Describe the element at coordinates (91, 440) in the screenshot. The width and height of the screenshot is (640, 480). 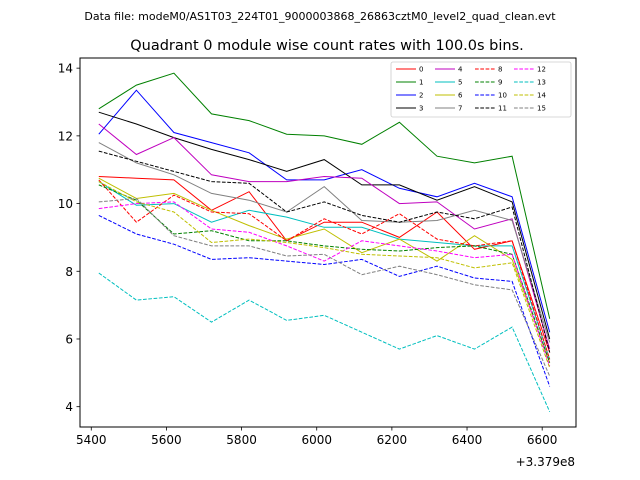
I see `x-tick-label: 5400` at that location.